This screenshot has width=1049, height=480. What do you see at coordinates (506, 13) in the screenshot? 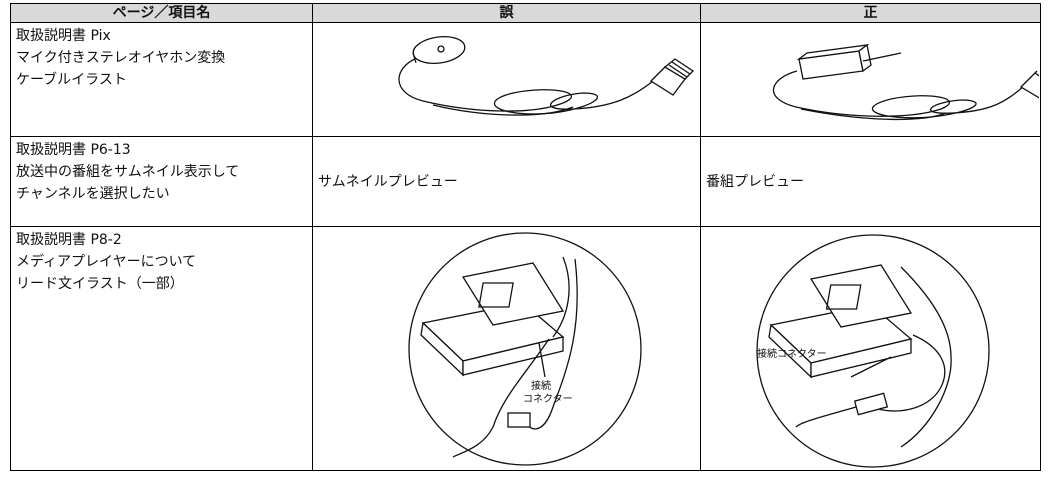
I see `header-cell: 誤` at bounding box center [506, 13].